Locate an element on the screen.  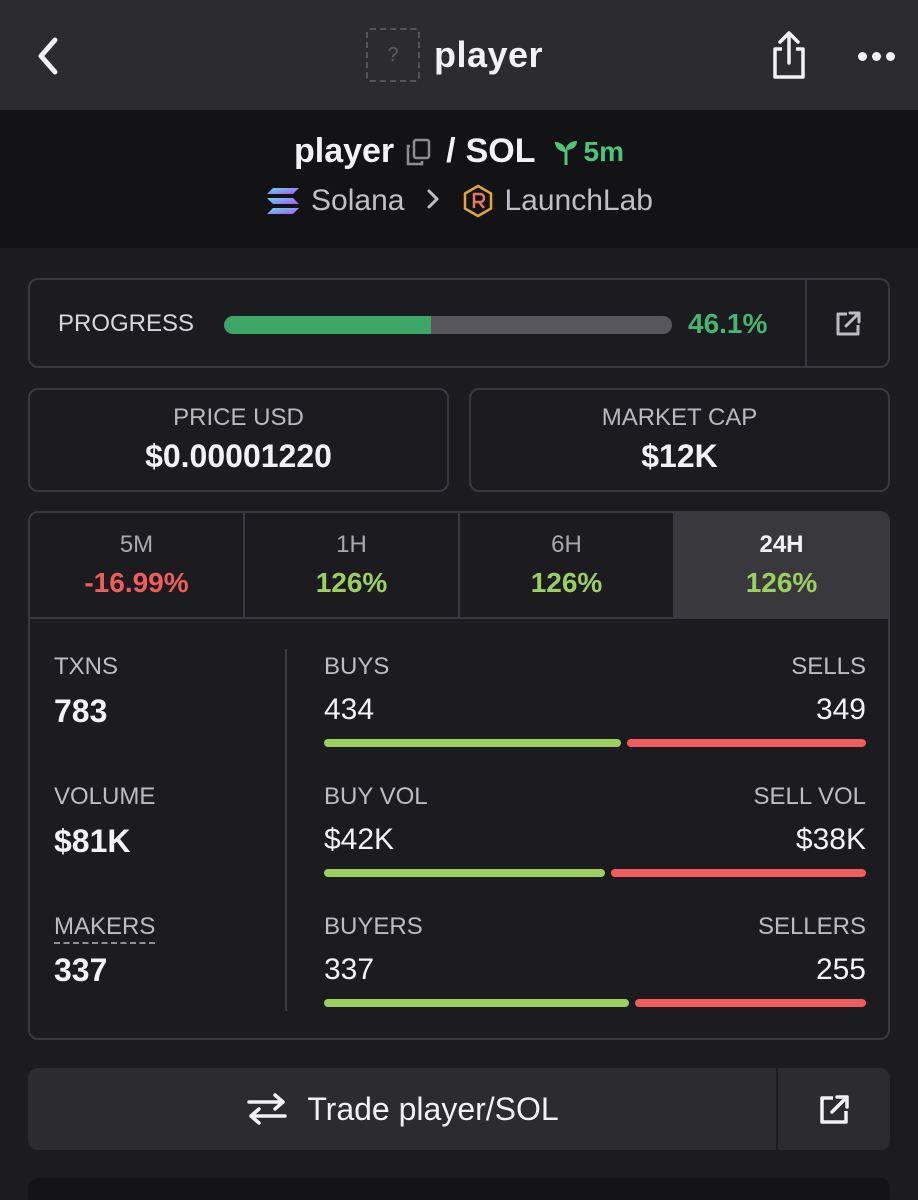
market-cap-card: MARKET CAP $12K is located at coordinates (679, 440).